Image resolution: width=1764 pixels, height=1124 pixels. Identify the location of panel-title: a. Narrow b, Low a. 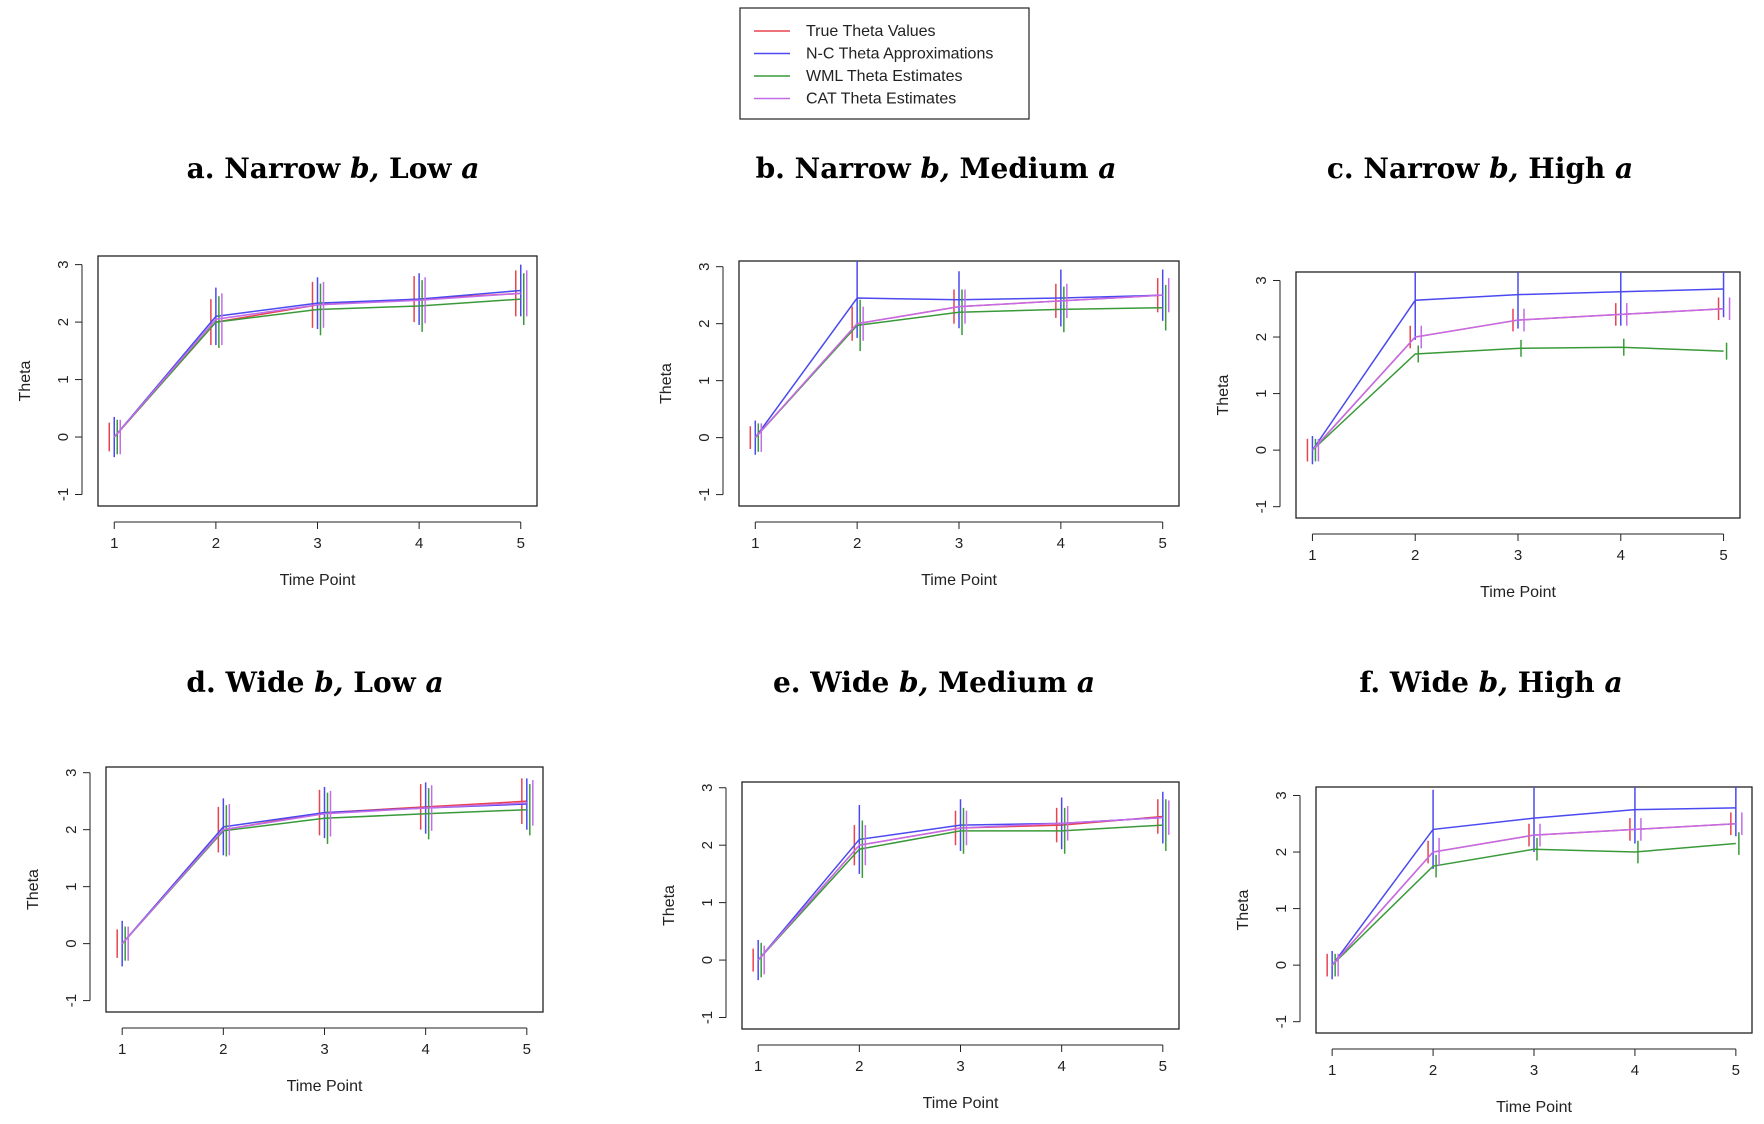
(333, 168).